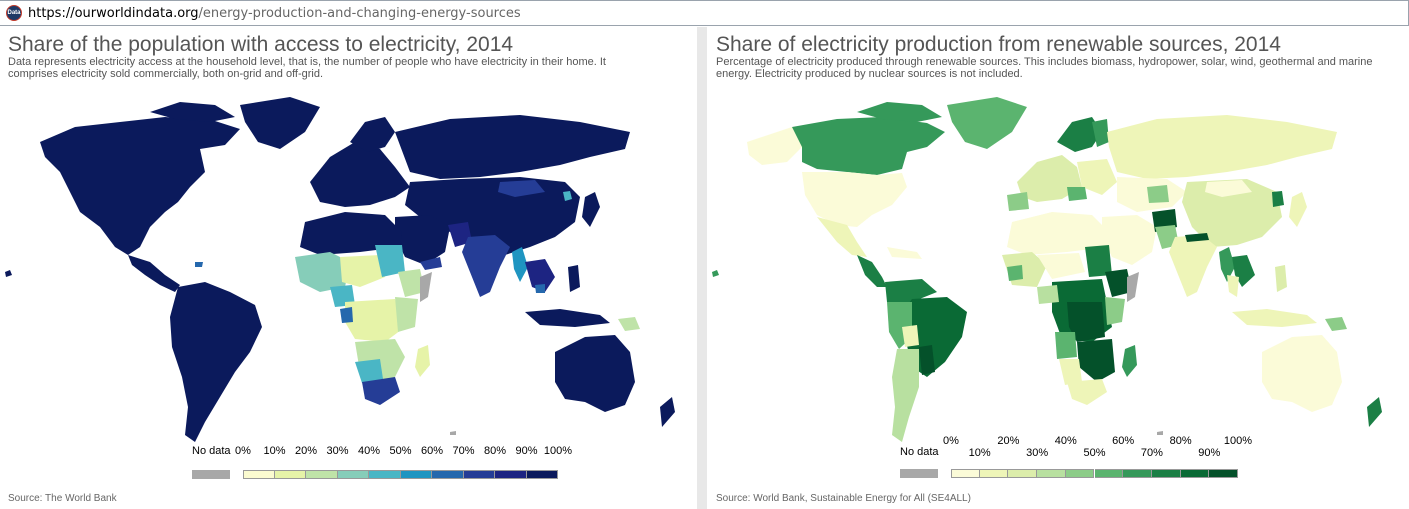 Image resolution: width=1409 pixels, height=509 pixels. Describe the element at coordinates (346, 315) in the screenshot. I see `map-gabon` at that location.